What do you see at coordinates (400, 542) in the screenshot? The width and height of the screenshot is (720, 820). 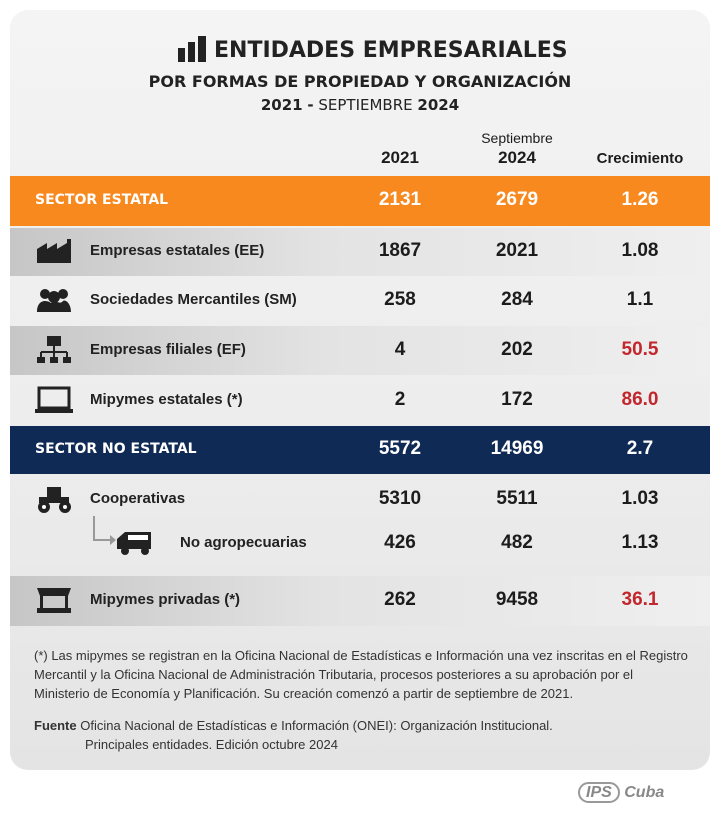 I see `row-value: 426` at bounding box center [400, 542].